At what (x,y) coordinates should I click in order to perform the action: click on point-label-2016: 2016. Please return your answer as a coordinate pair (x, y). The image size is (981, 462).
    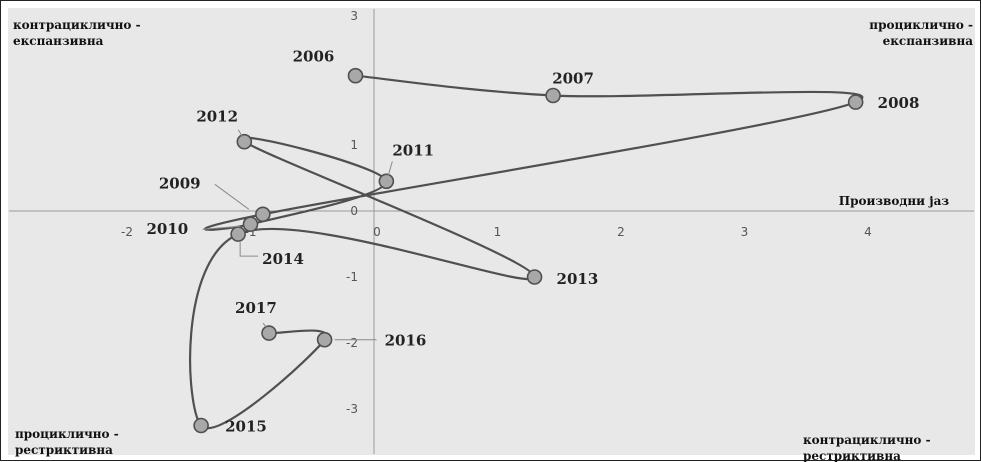
    Looking at the image, I should click on (406, 341).